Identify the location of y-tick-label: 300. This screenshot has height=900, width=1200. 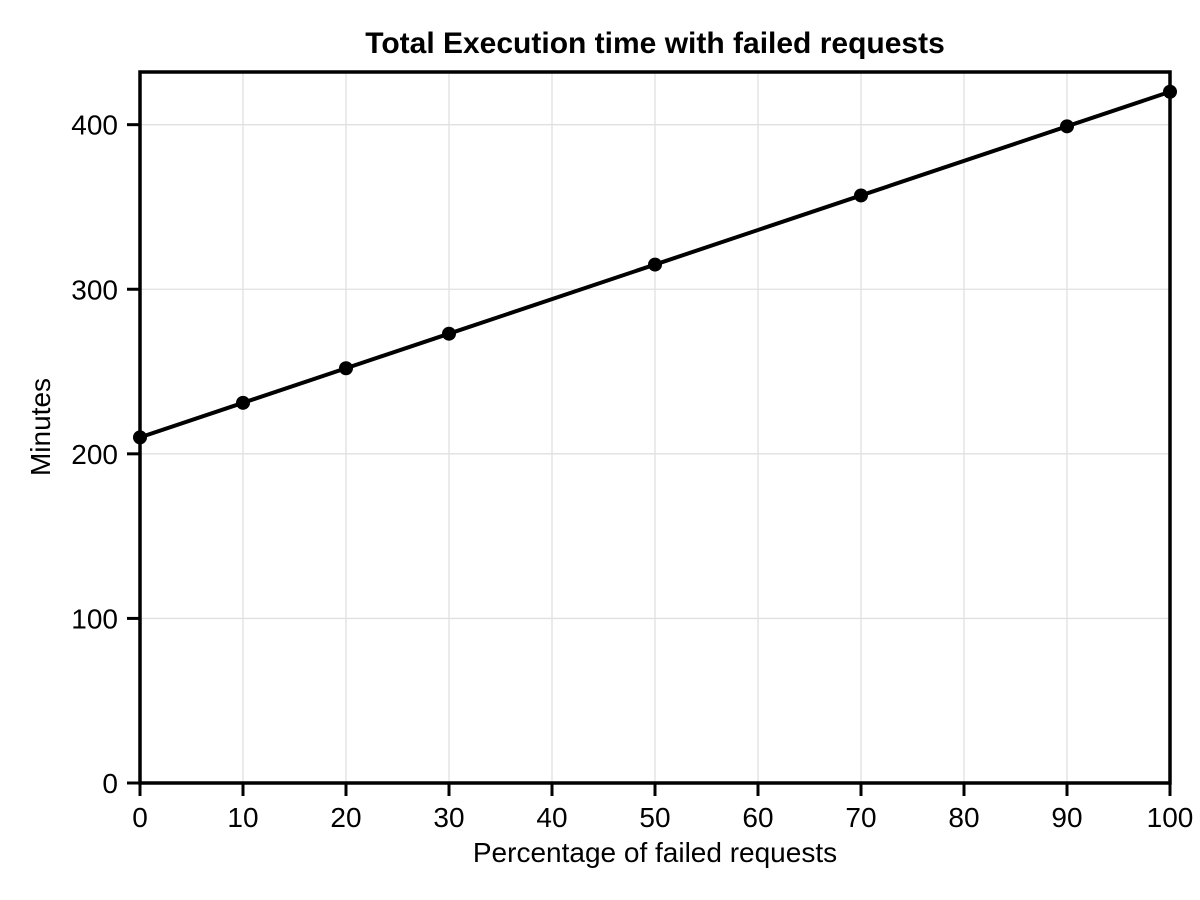
(94, 289).